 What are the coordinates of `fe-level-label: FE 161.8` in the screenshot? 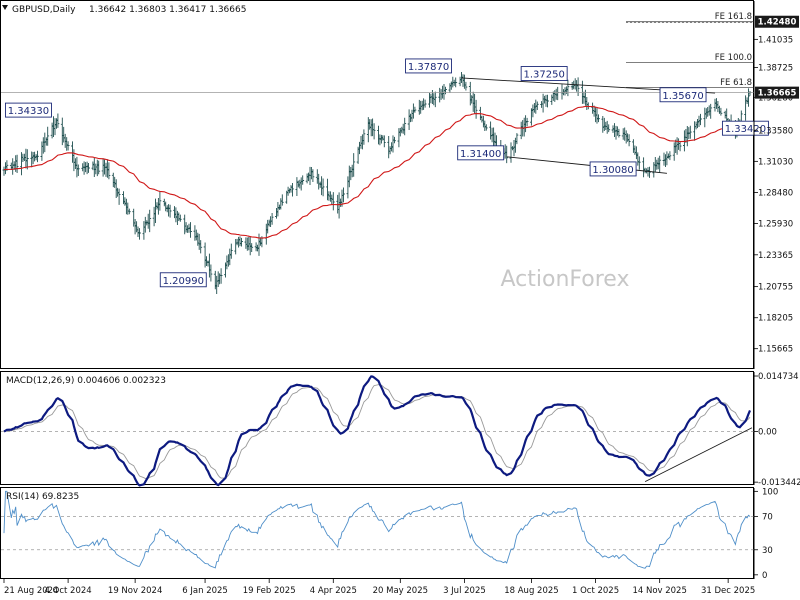 It's located at (733, 17).